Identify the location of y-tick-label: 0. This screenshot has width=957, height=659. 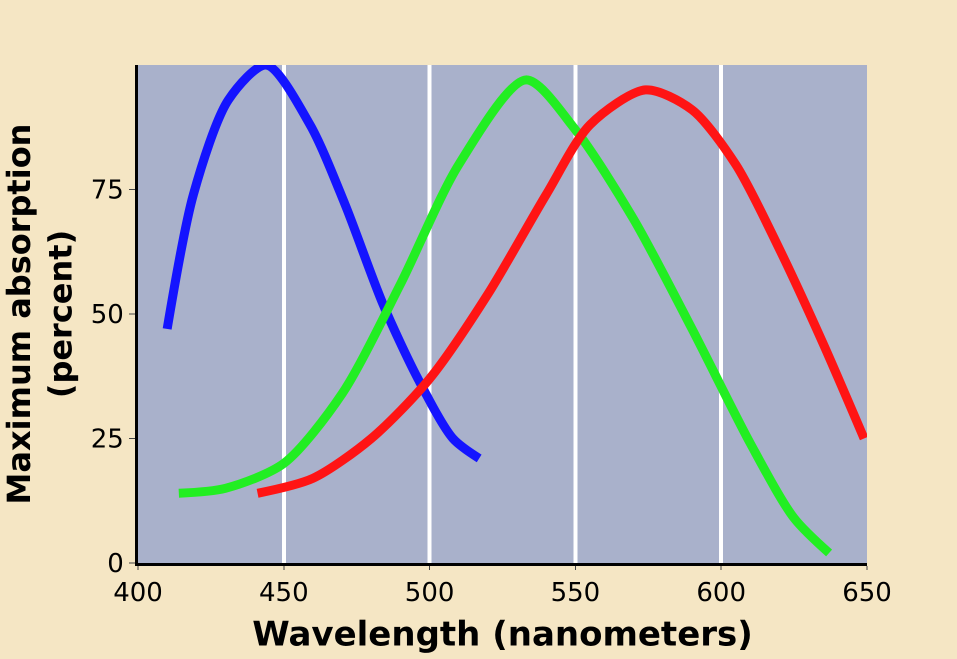
(115, 564).